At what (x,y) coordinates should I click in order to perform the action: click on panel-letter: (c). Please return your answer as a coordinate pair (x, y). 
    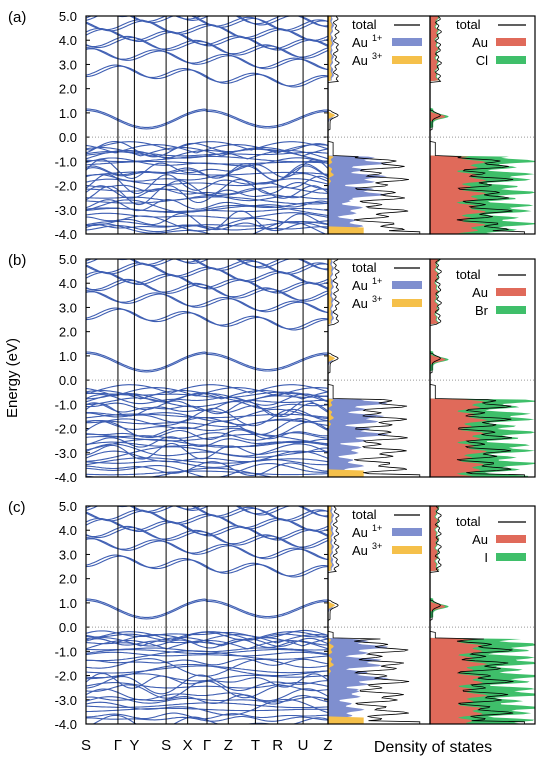
    Looking at the image, I should click on (17, 507).